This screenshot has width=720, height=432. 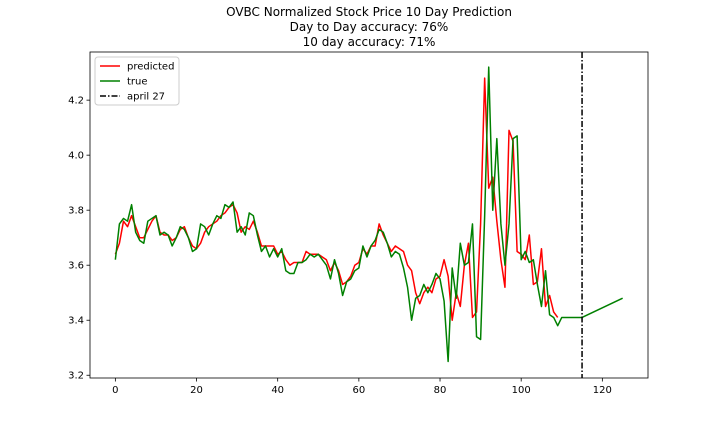 What do you see at coordinates (115, 390) in the screenshot?
I see `x-tick-label-0: 0` at bounding box center [115, 390].